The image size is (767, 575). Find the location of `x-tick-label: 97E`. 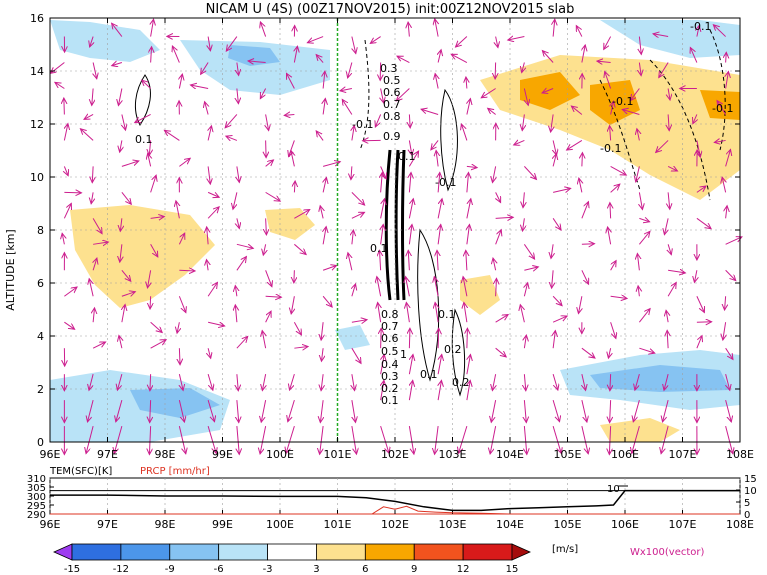

x-tick-label: 97E is located at coordinates (107, 454).